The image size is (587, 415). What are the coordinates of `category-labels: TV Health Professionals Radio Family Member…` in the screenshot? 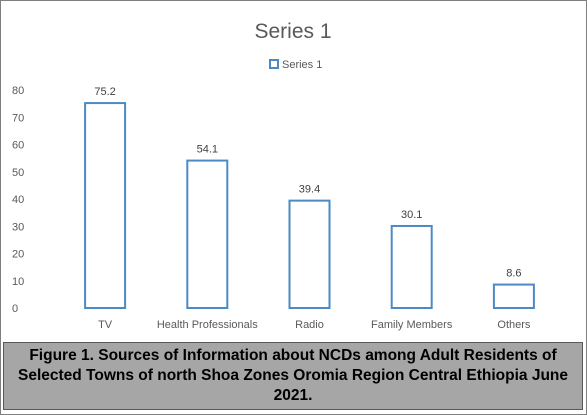 It's located at (314, 325).